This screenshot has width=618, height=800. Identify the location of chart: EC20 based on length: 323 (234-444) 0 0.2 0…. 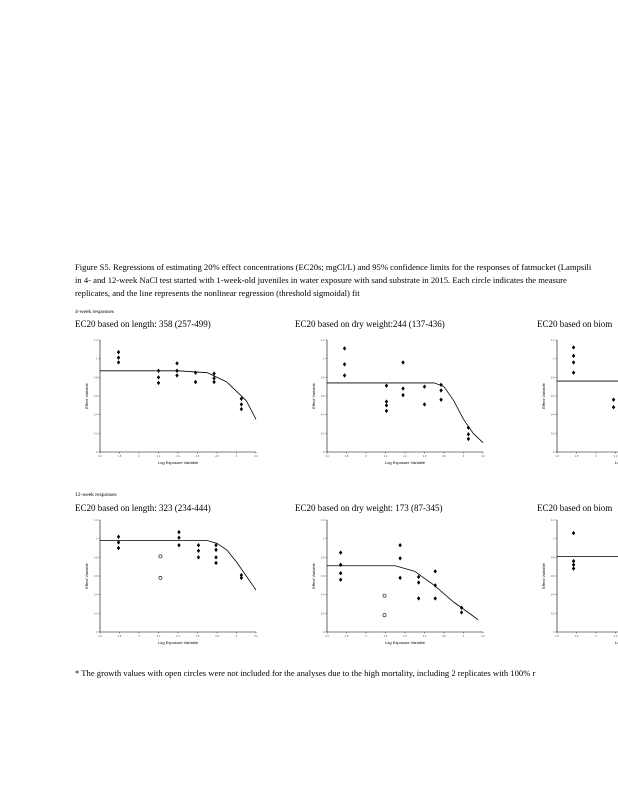
(166, 574).